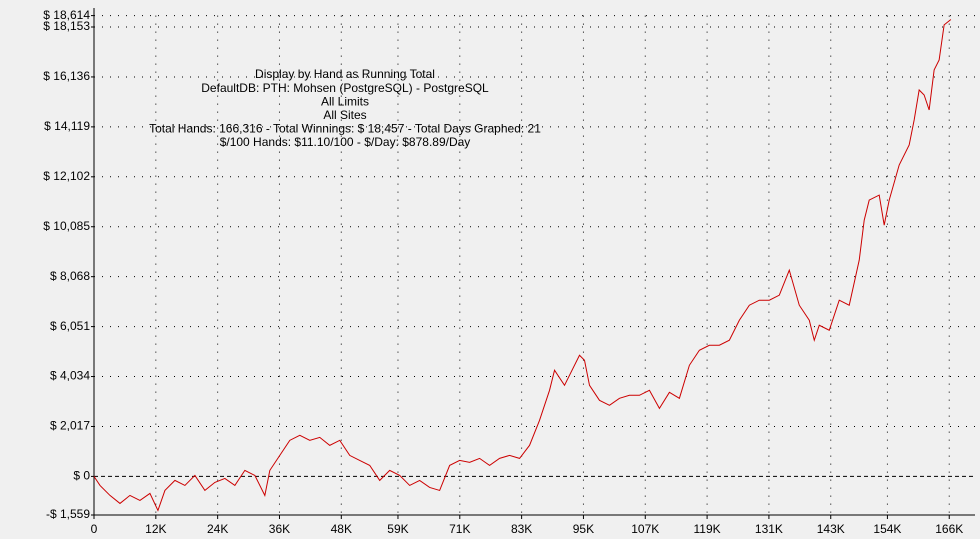 This screenshot has height=539, width=980. Describe the element at coordinates (70, 426) in the screenshot. I see `y-tick-label: $ 2,017` at that location.